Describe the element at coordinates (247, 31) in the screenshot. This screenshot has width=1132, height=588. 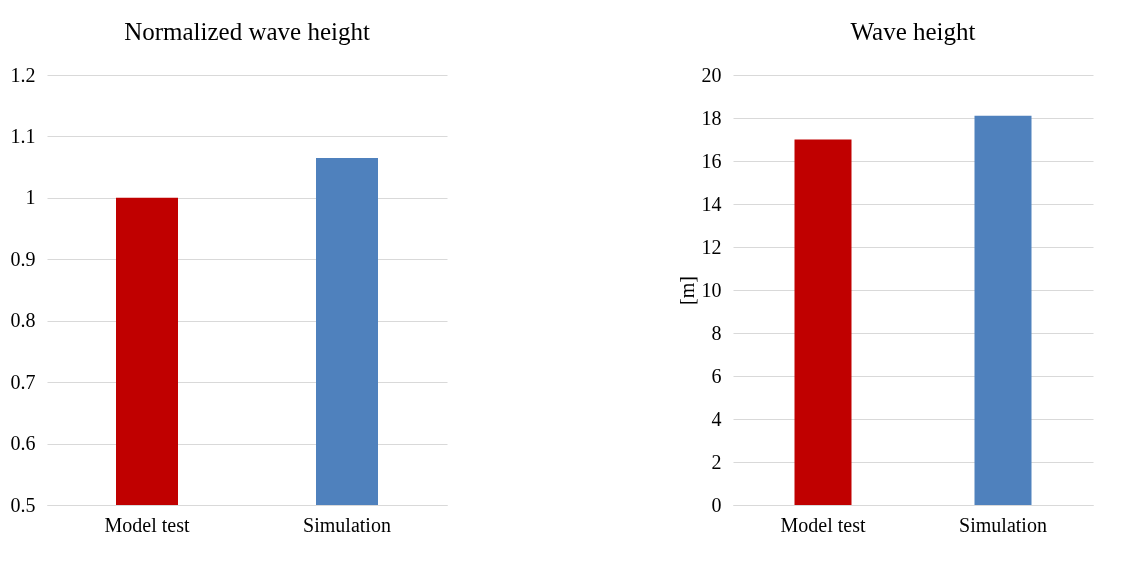
I see `chart-title: Normalized wave height` at that location.